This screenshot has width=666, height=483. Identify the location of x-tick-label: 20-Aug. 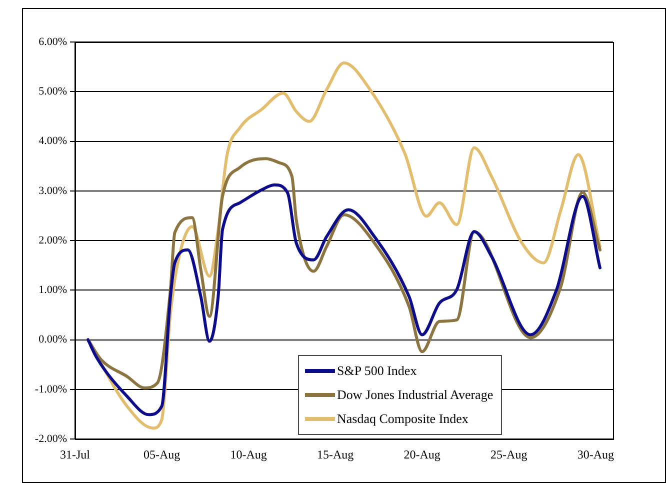
(422, 454).